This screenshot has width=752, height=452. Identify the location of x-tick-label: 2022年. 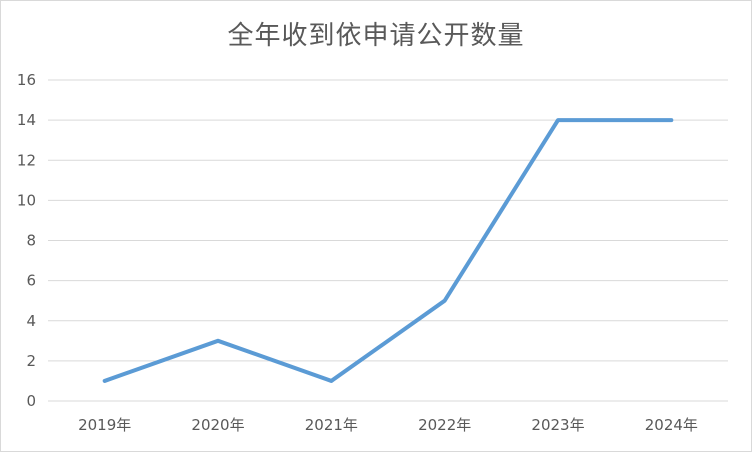
(444, 425).